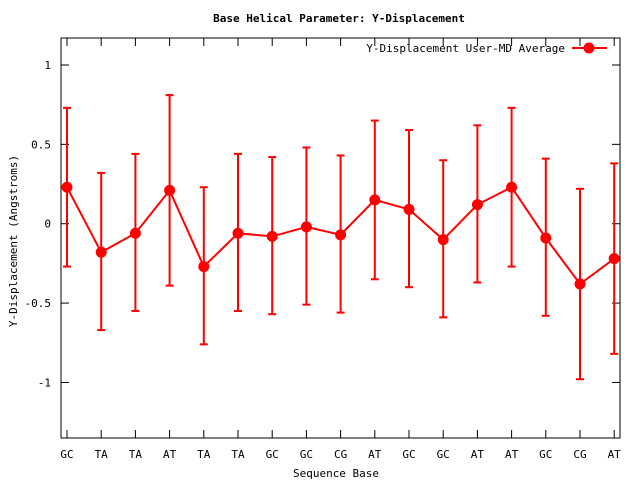 Image resolution: width=640 pixels, height=480 pixels. I want to click on chart-title: Base Helical Parameter: Y-Displacement, so click(339, 18).